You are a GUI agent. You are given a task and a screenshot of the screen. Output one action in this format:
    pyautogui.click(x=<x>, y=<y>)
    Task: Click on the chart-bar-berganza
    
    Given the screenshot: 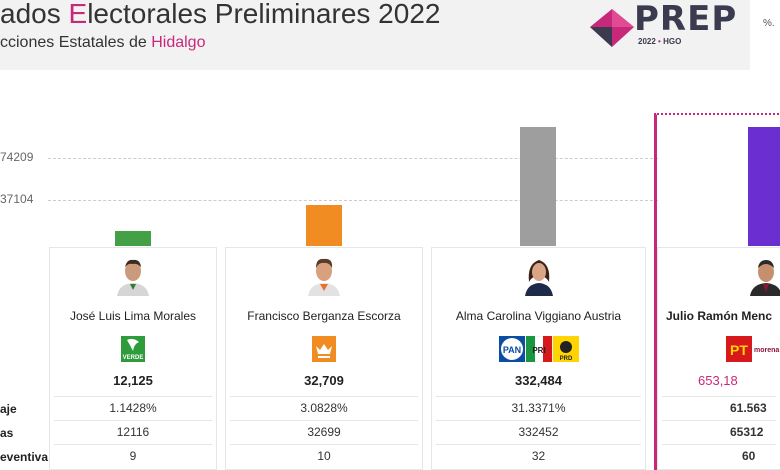 What is the action you would take?
    pyautogui.click(x=324, y=225)
    